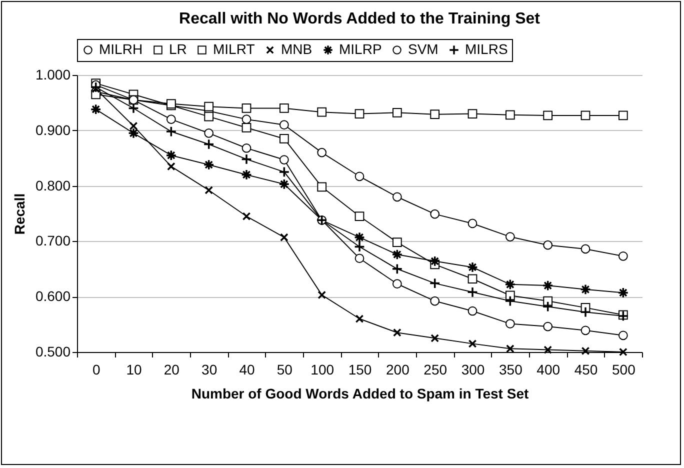 The width and height of the screenshot is (684, 468). Describe the element at coordinates (284, 370) in the screenshot. I see `x-tick-label: 50` at that location.